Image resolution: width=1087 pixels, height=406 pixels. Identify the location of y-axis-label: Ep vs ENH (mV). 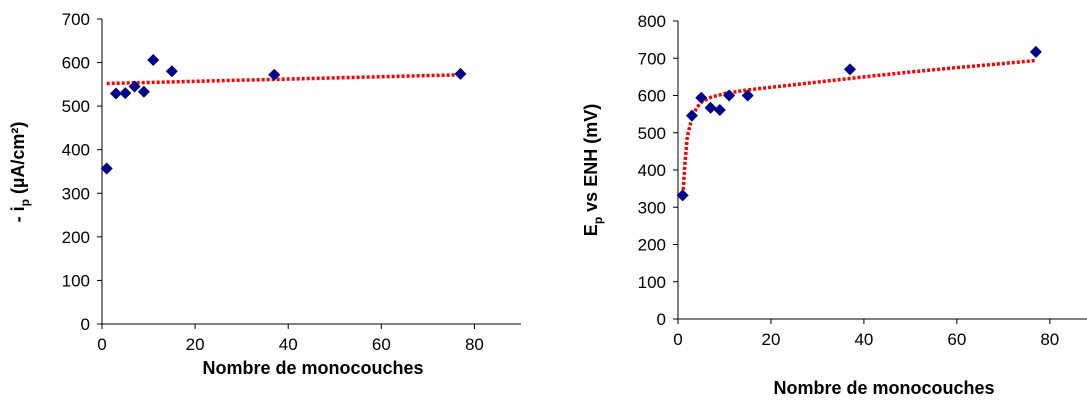
(593, 170).